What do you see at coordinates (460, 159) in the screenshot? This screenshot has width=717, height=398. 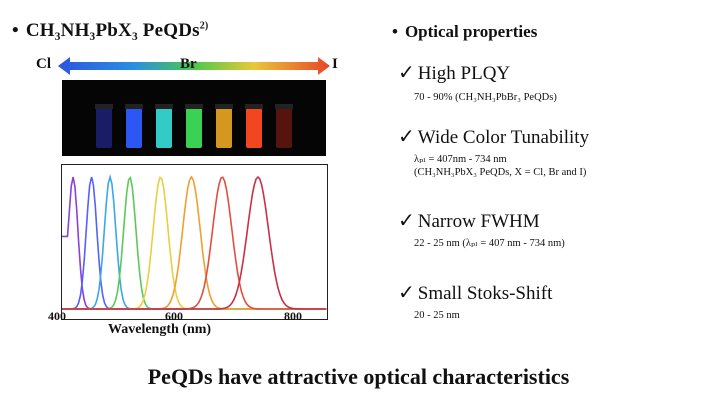 I see `property-detail: λₚₗ = 407nm - 734 nm` at bounding box center [460, 159].